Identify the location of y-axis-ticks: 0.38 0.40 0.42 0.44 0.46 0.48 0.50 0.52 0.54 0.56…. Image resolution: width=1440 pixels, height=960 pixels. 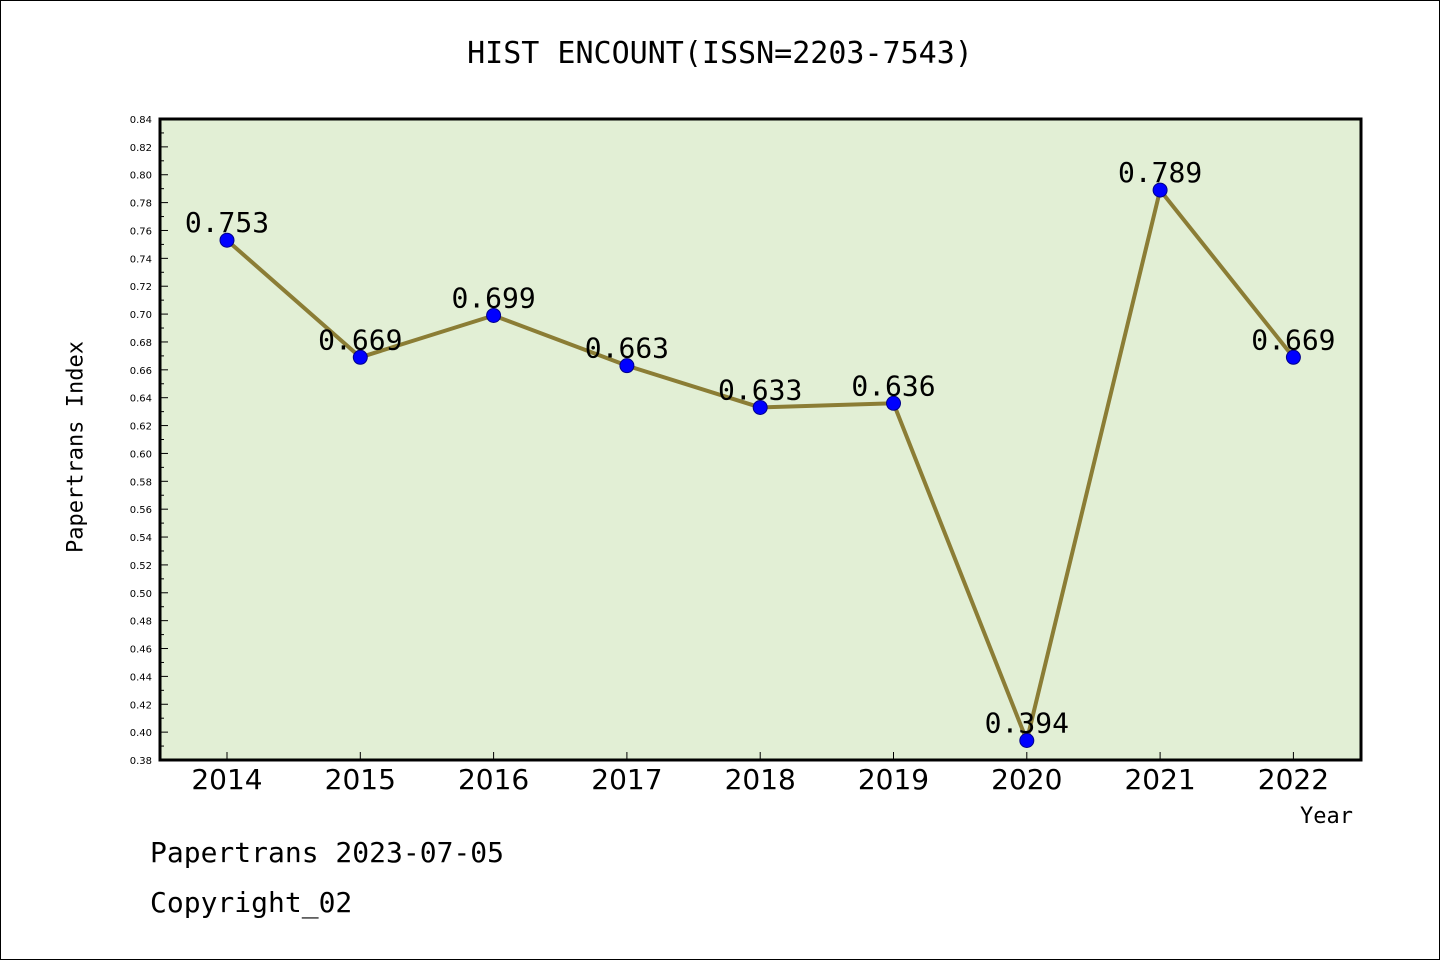
(149, 441).